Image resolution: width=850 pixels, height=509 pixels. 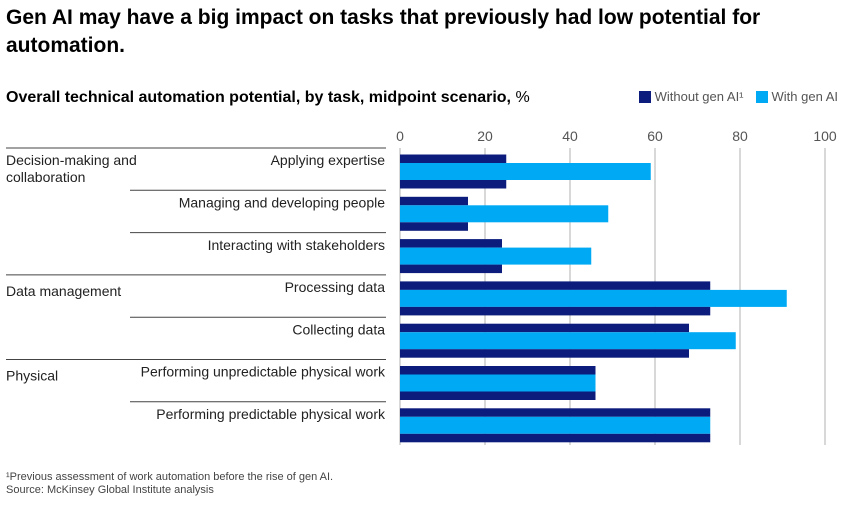 I want to click on legend-item-without: Without gen AI¹, so click(x=691, y=96).